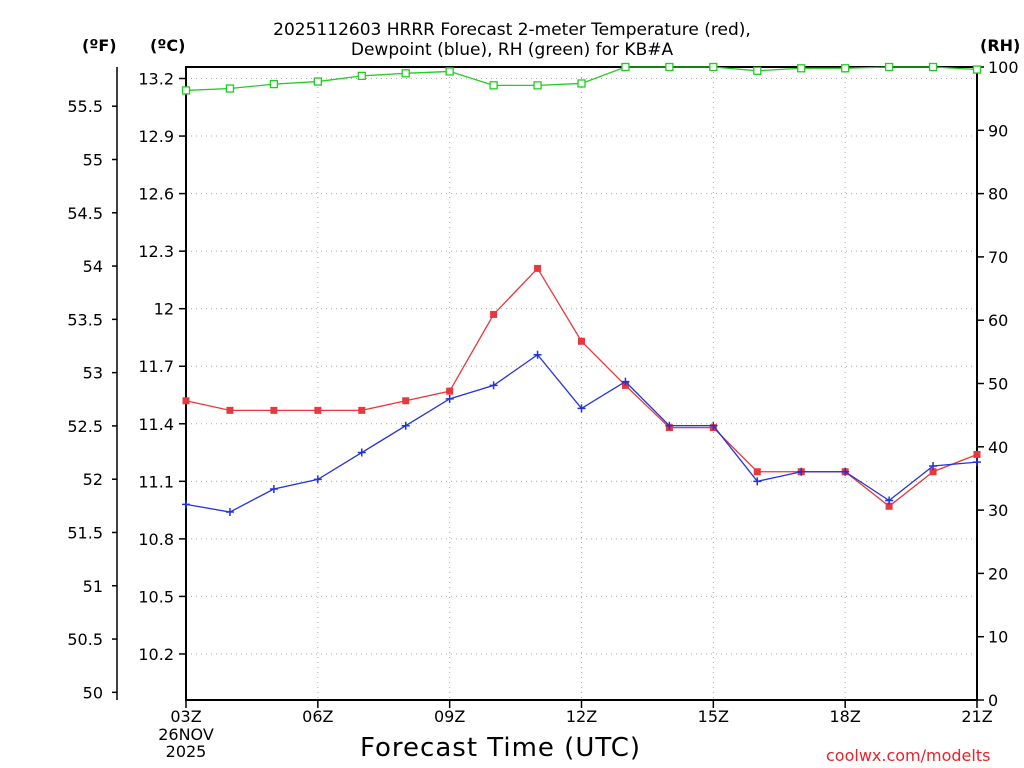 The height and width of the screenshot is (768, 1024). What do you see at coordinates (186, 751) in the screenshot?
I see `x-tick-sublabel: 2025` at bounding box center [186, 751].